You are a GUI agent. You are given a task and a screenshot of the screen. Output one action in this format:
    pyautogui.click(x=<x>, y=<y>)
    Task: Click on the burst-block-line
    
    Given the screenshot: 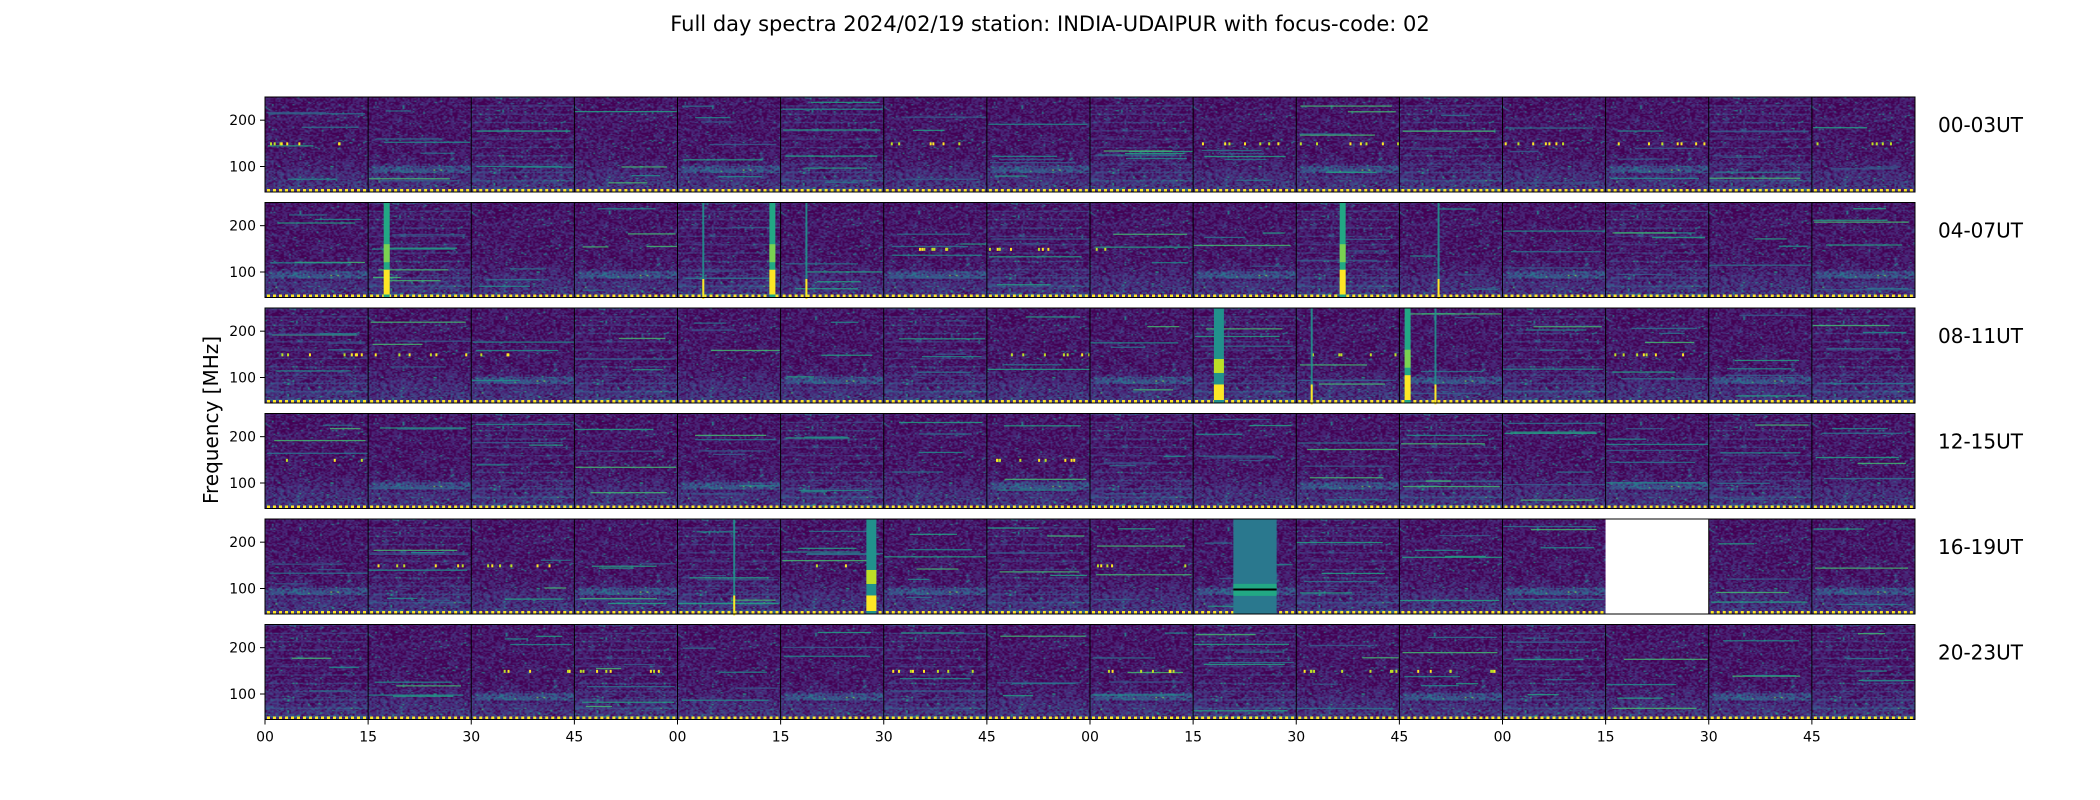 What is the action you would take?
    pyautogui.click(x=1255, y=589)
    